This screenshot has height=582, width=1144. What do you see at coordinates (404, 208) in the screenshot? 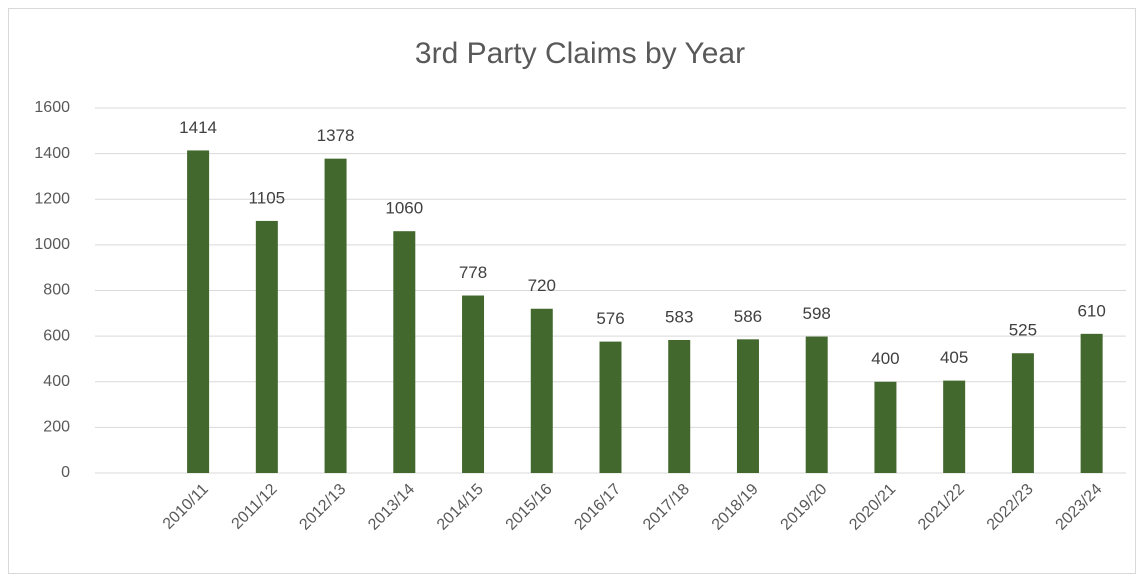
I see `data-label: 1060` at bounding box center [404, 208].